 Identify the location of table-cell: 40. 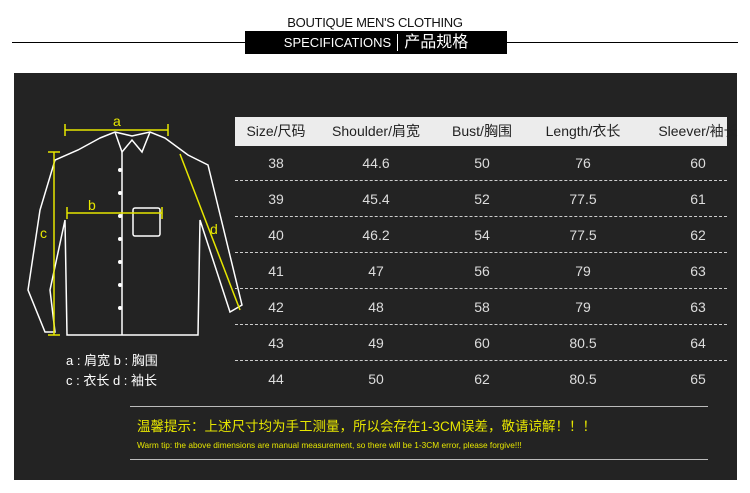
(276, 235).